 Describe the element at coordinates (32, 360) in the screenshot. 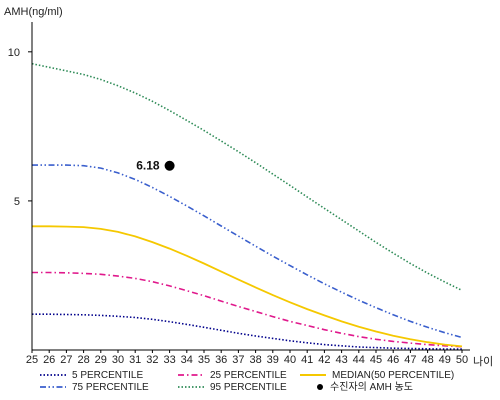

I see `x-tick-label: 25` at that location.